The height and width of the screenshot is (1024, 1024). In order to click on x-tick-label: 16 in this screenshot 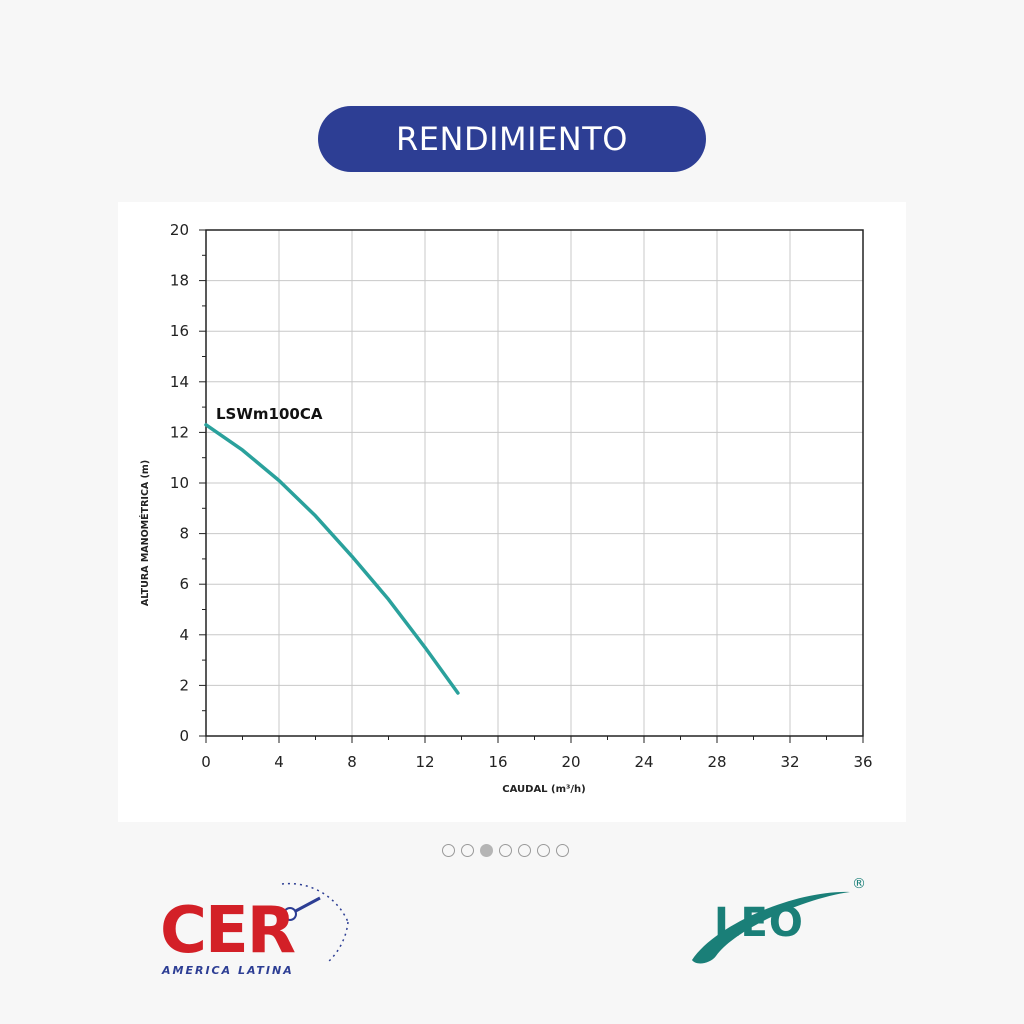, I will do `click(497, 762)`.